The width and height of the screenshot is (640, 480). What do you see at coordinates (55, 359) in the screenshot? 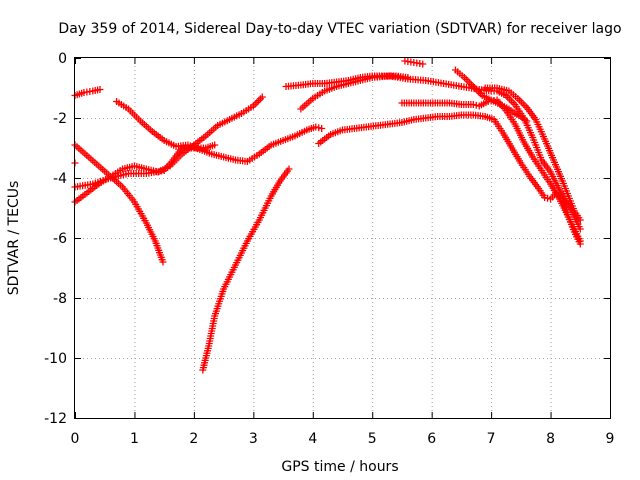
I see `y-tick-label: -10` at bounding box center [55, 359].